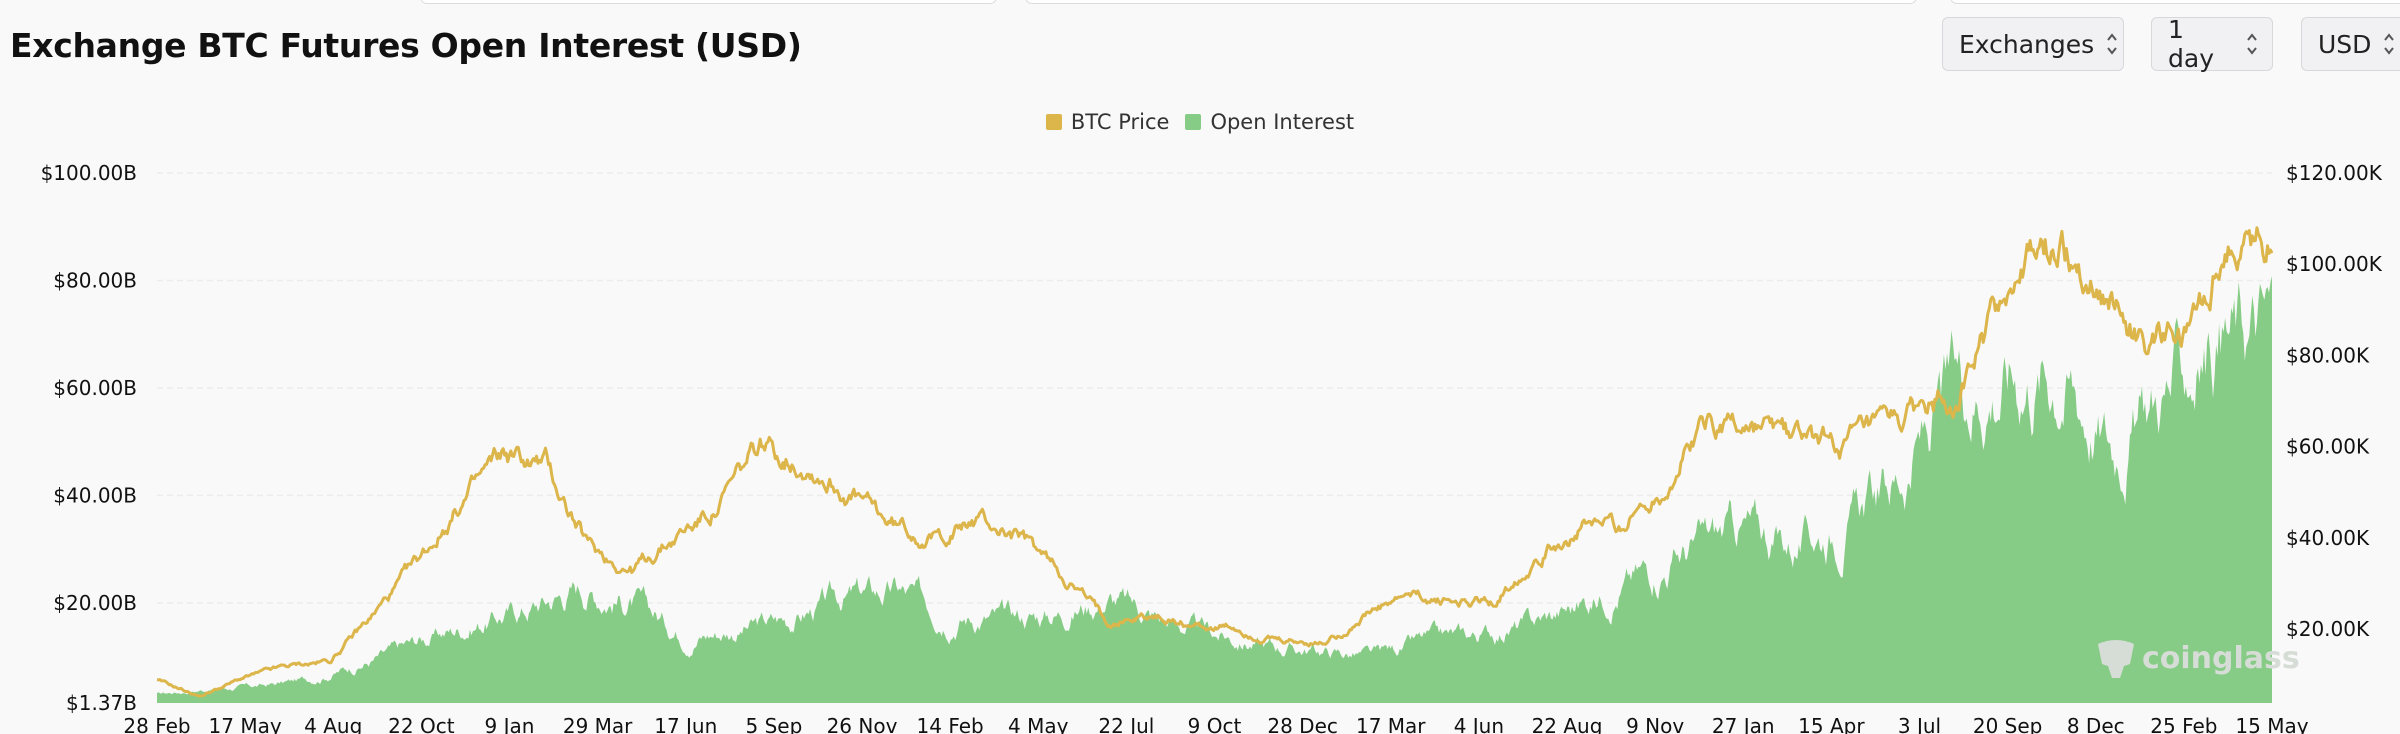 Image resolution: width=2400 pixels, height=734 pixels. Describe the element at coordinates (598, 724) in the screenshot. I see `x-axis-tick-label: 29 Mar` at that location.